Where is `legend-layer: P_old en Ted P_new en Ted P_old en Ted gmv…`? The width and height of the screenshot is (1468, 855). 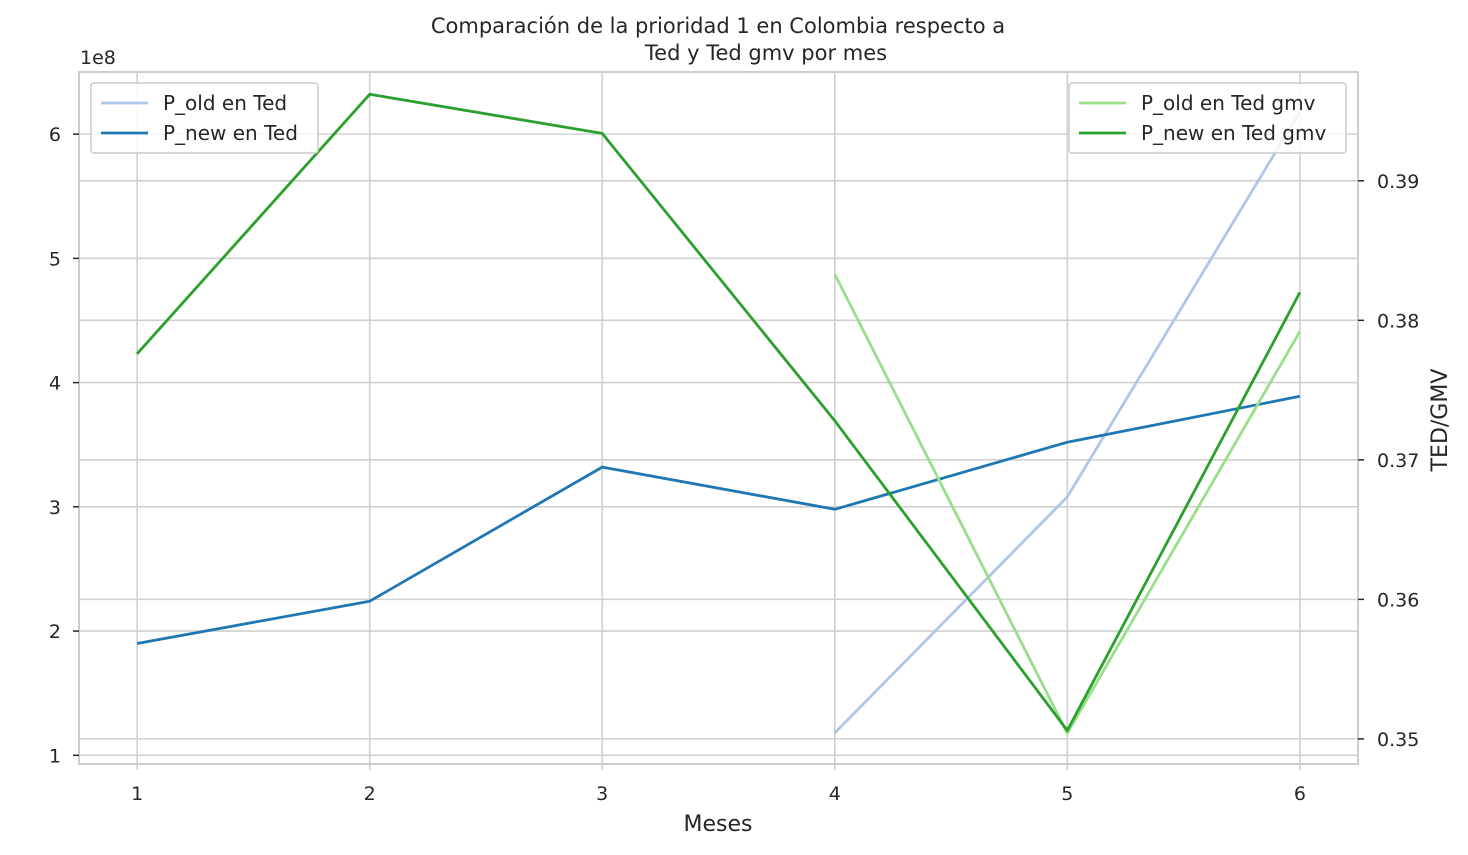
legend-layer: P_old en Ted P_new en Ted P_old en Ted gmv… is located at coordinates (718, 118).